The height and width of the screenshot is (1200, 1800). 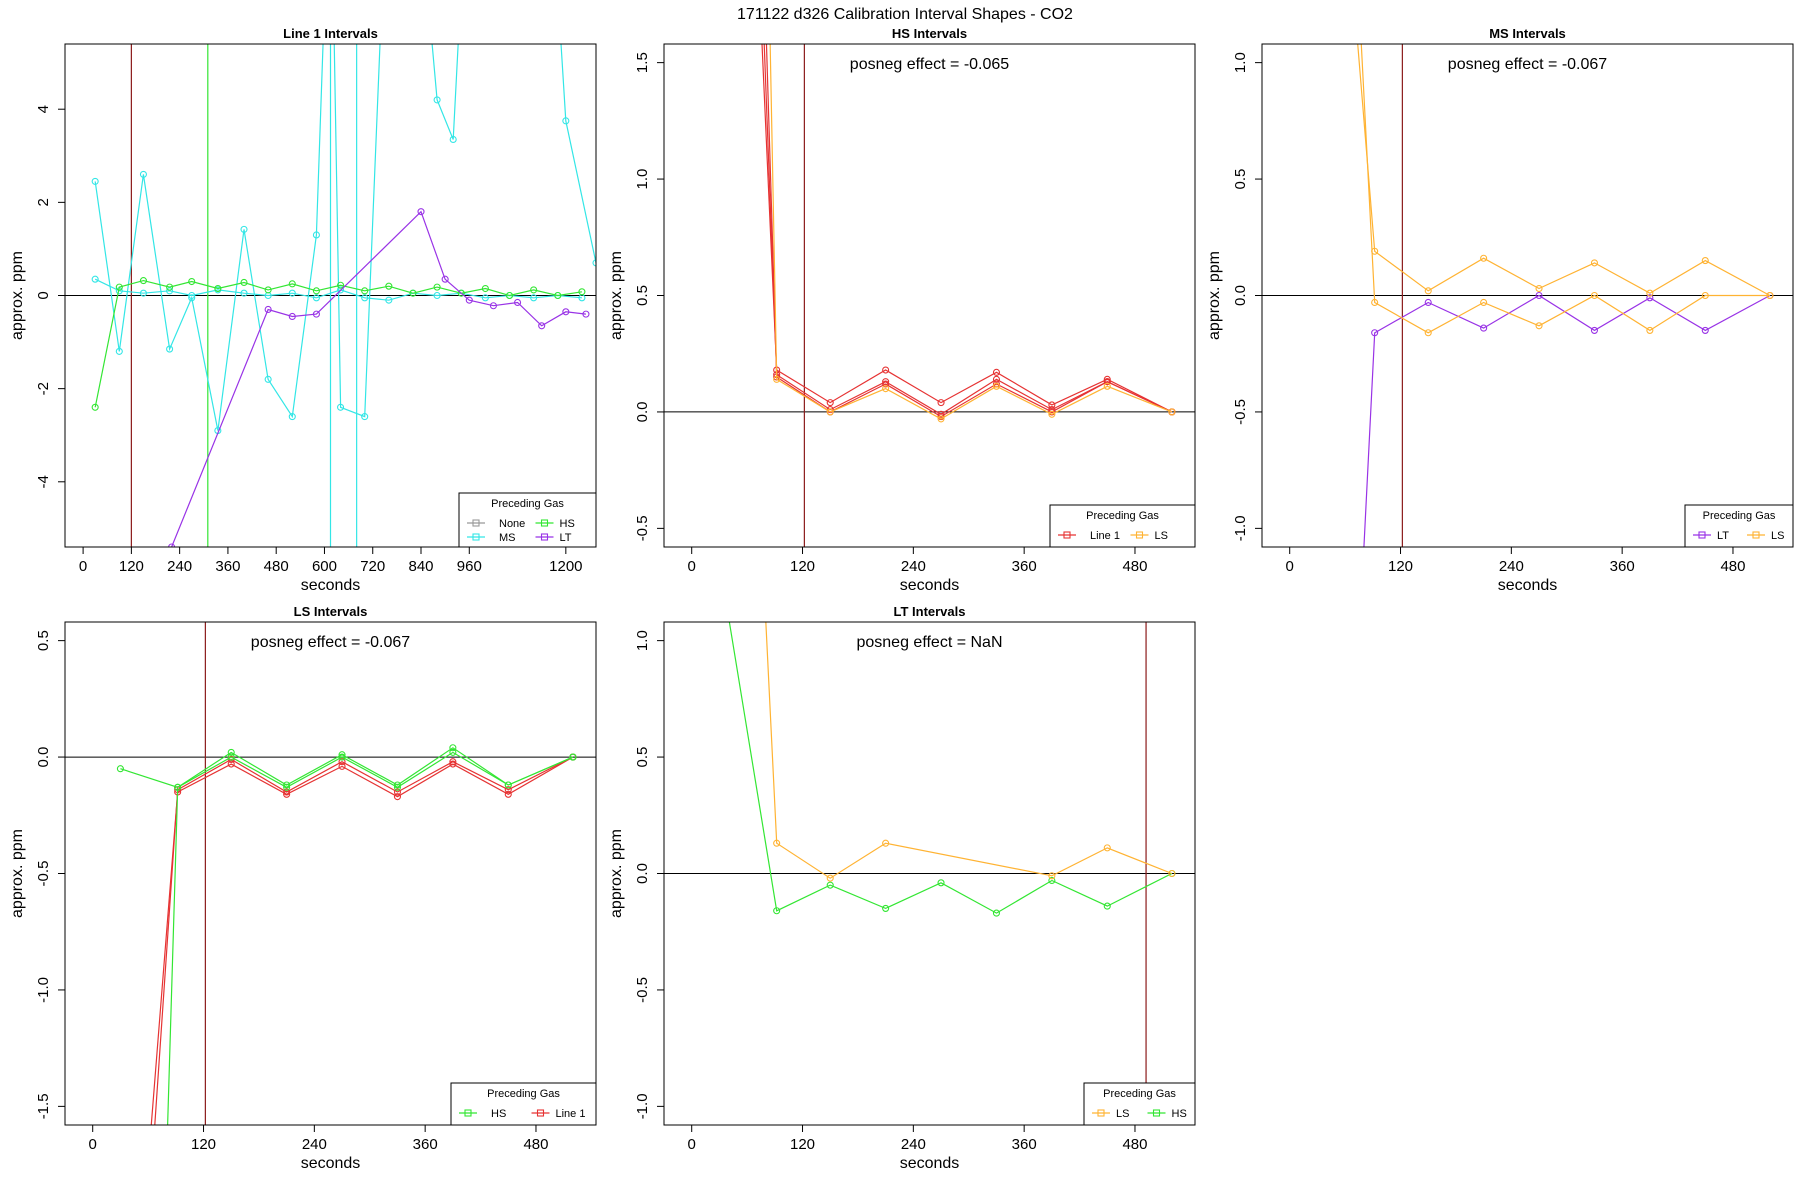 What do you see at coordinates (566, 538) in the screenshot?
I see `legend-entry-lt: LT` at bounding box center [566, 538].